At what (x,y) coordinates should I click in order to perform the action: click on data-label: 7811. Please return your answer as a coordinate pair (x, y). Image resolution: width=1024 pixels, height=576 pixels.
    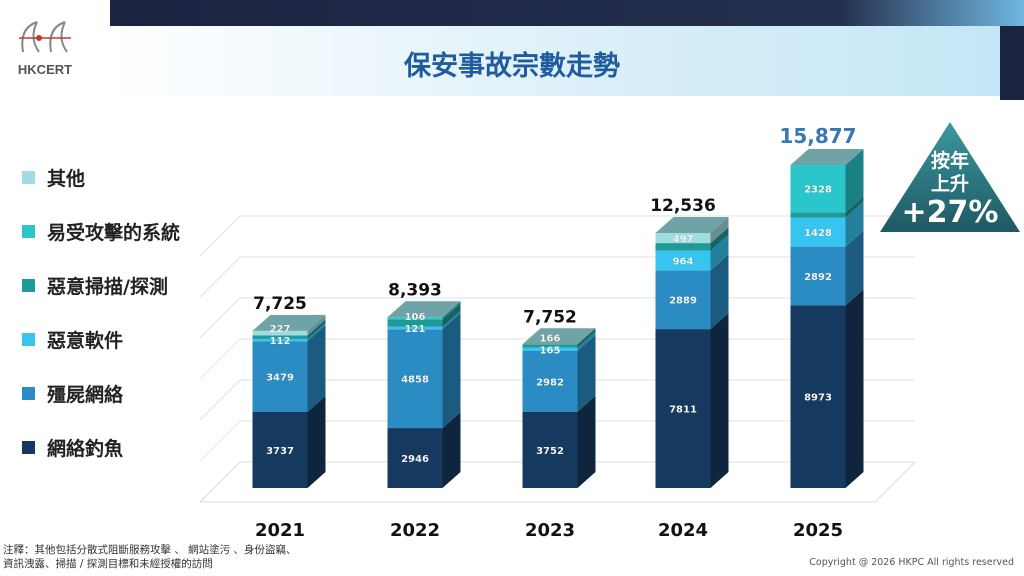
    Looking at the image, I should click on (683, 410).